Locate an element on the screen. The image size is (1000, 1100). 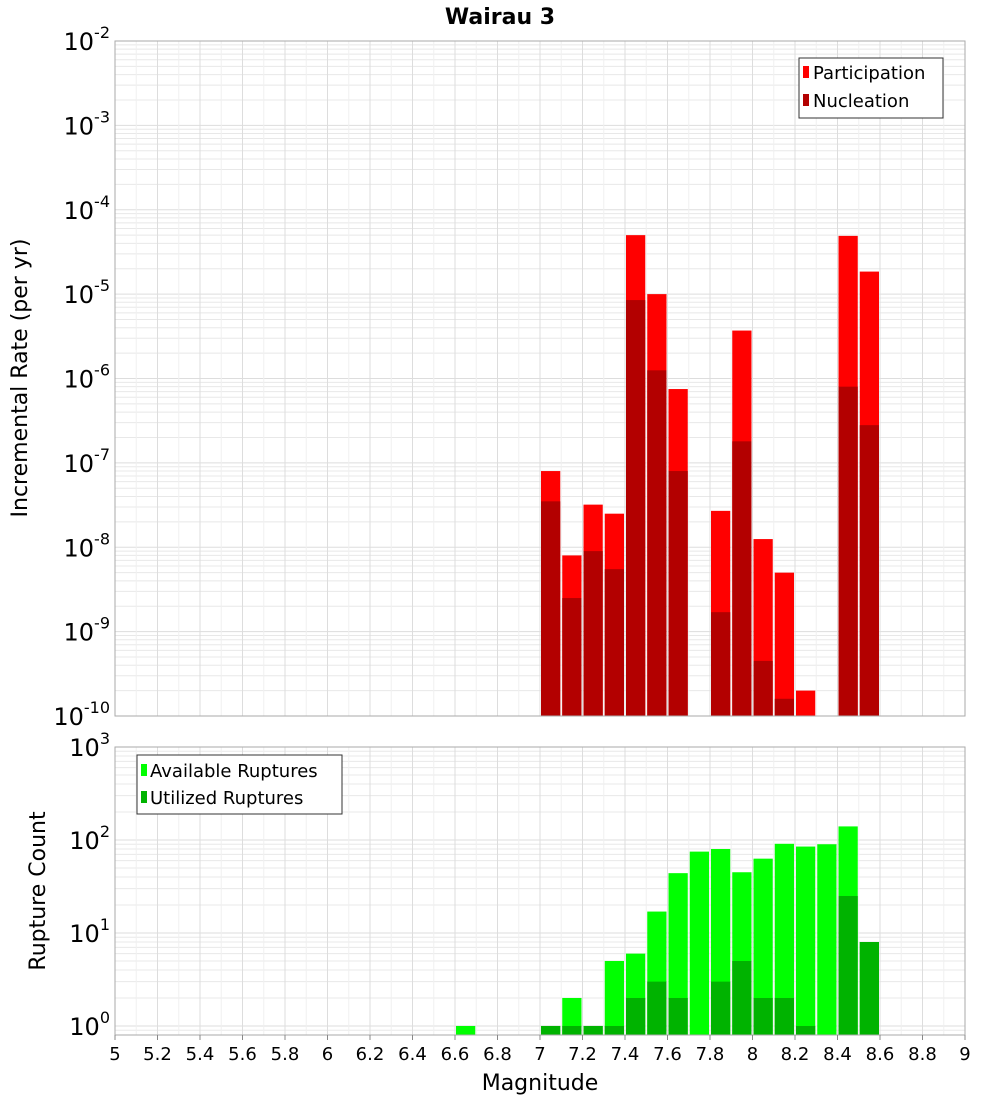
x-tick-label: 7.4 is located at coordinates (625, 1054).